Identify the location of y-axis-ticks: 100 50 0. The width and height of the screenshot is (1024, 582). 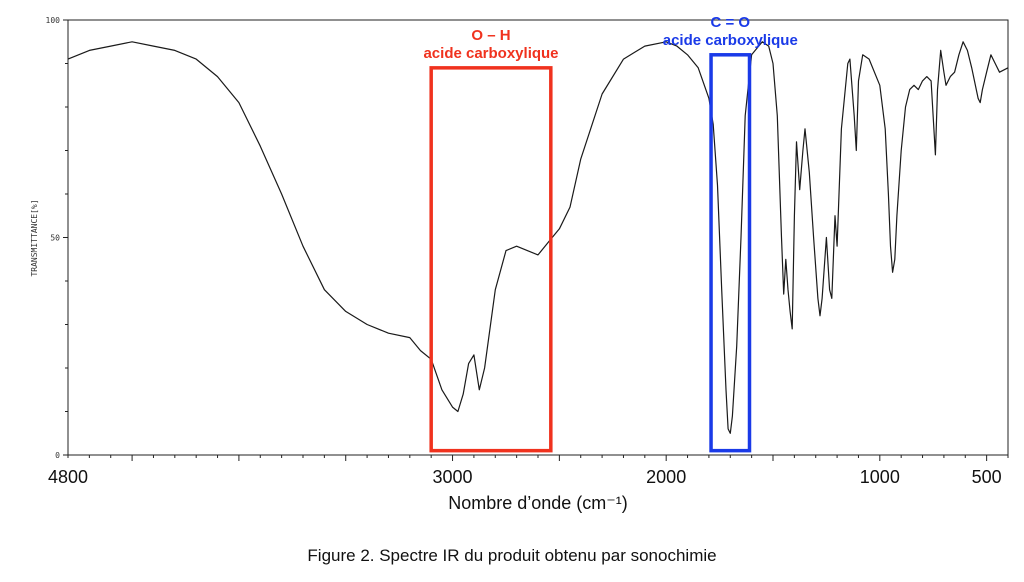
(57, 238).